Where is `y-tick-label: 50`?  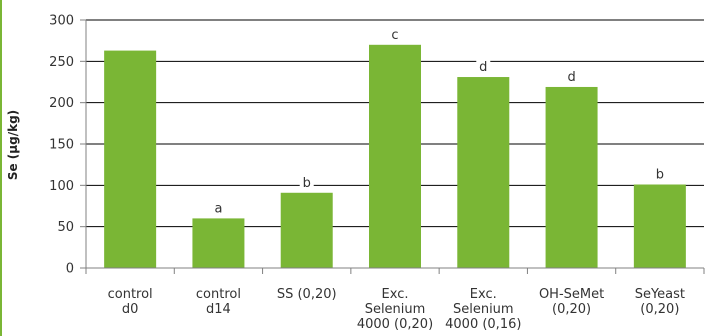 y-tick-label: 50 is located at coordinates (65, 227).